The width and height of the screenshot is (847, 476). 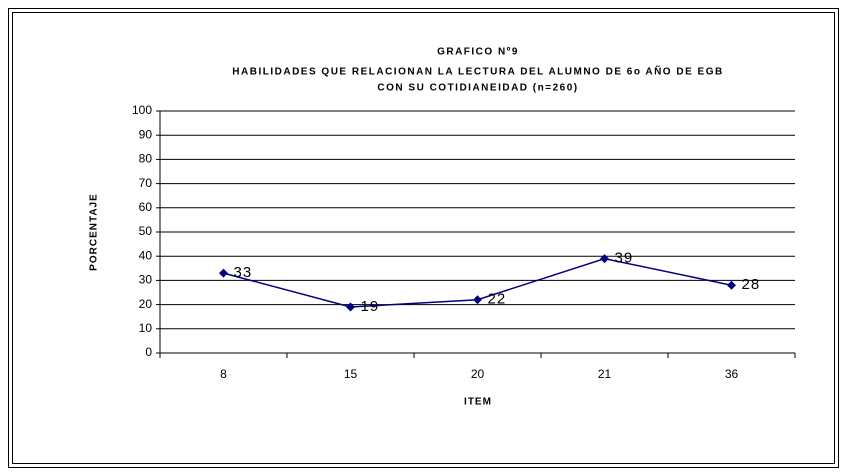 What do you see at coordinates (478, 52) in the screenshot?
I see `chart-title: GRAFICO Nº9` at bounding box center [478, 52].